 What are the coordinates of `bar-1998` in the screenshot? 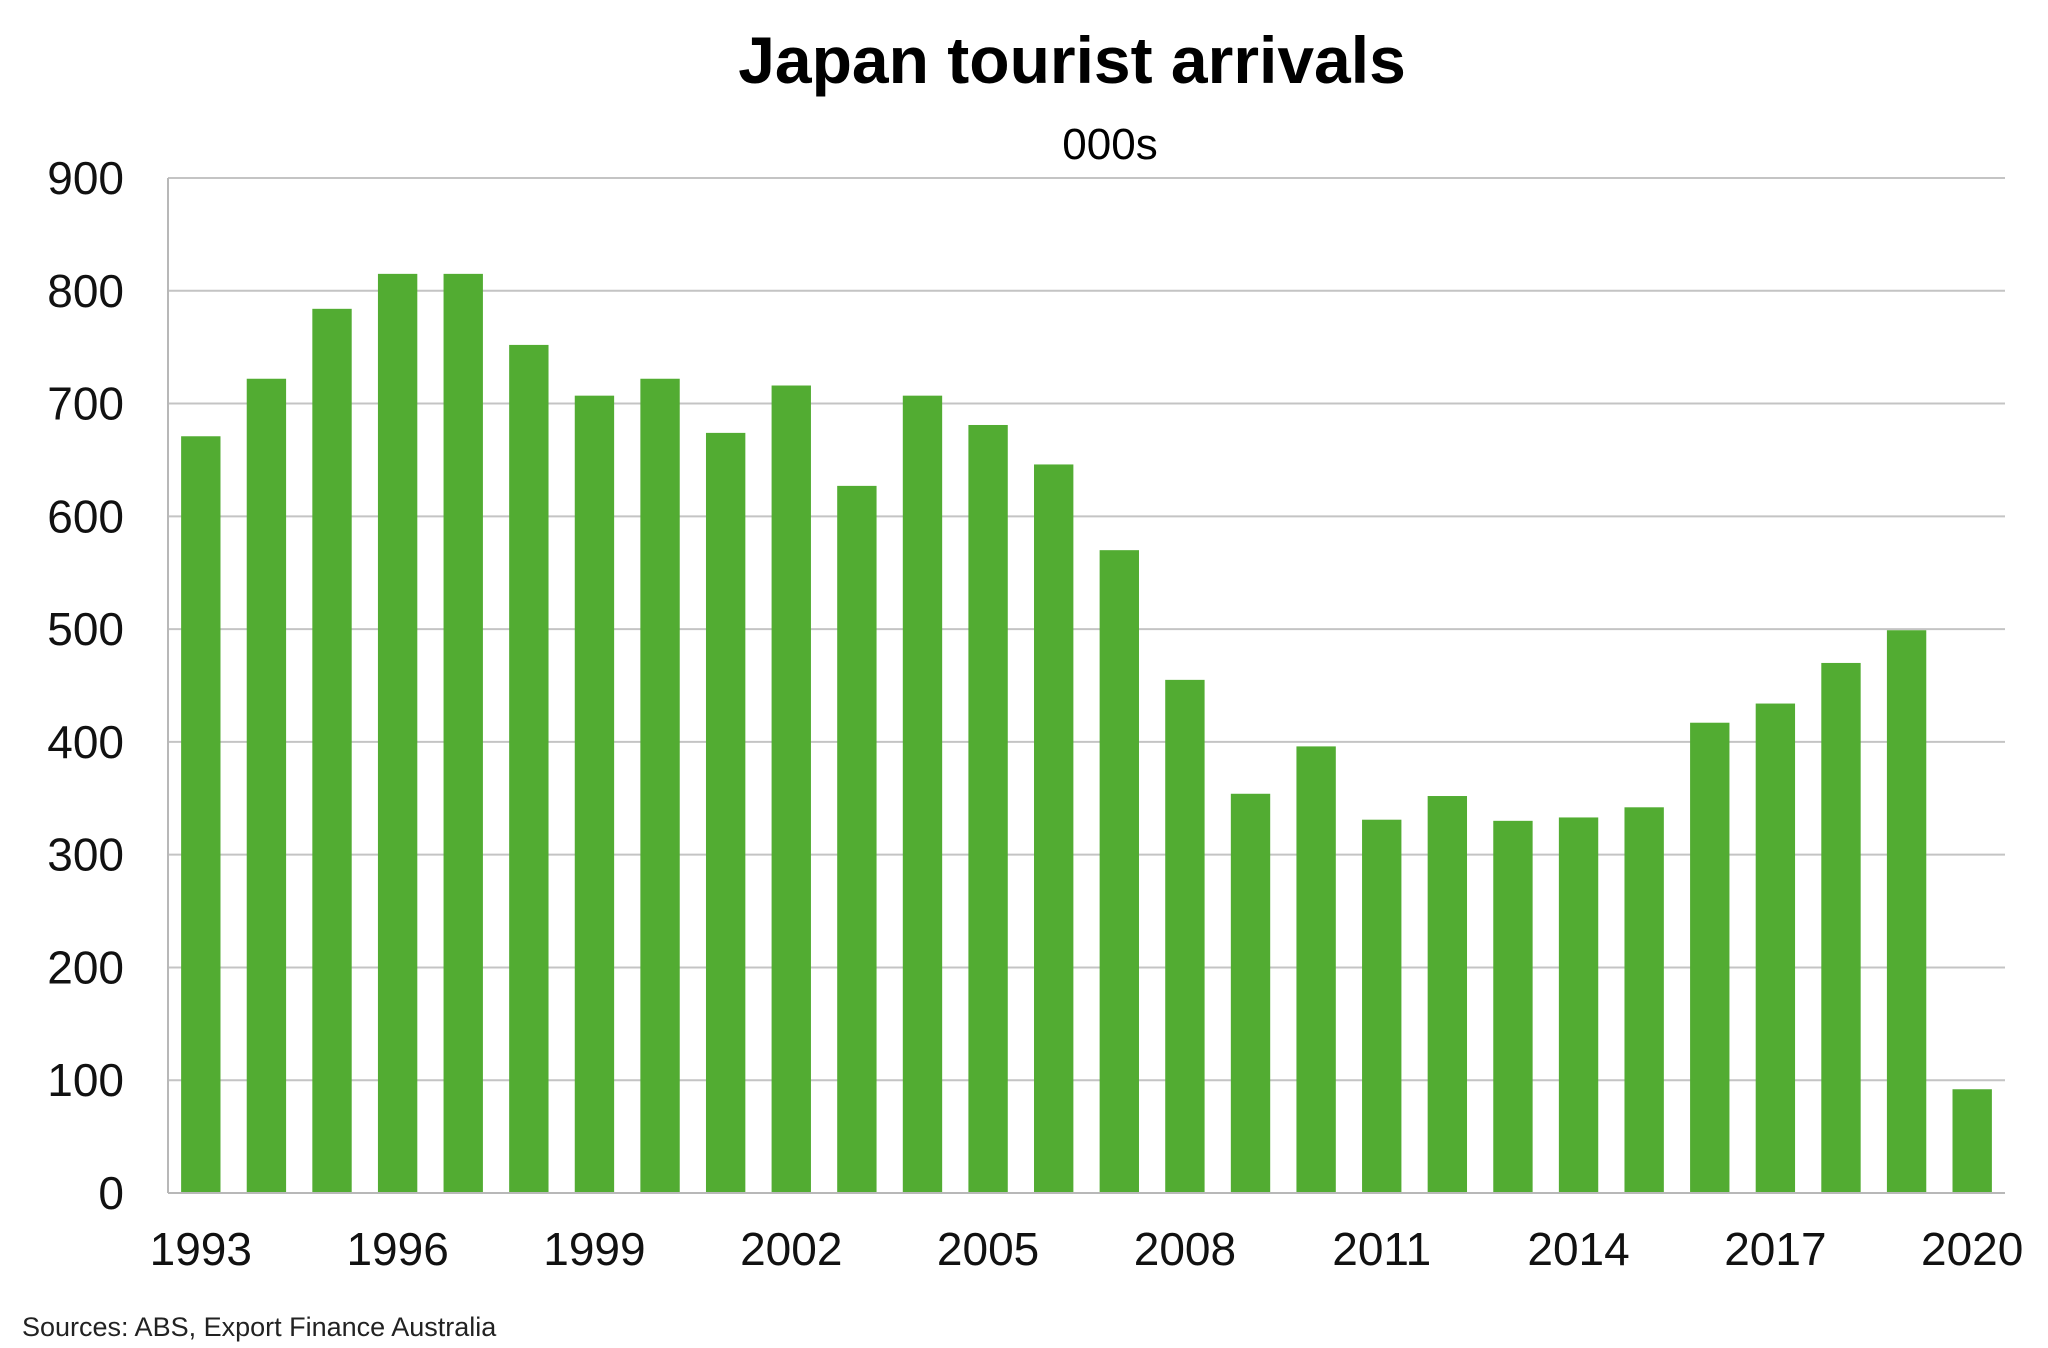 It's located at (529, 768).